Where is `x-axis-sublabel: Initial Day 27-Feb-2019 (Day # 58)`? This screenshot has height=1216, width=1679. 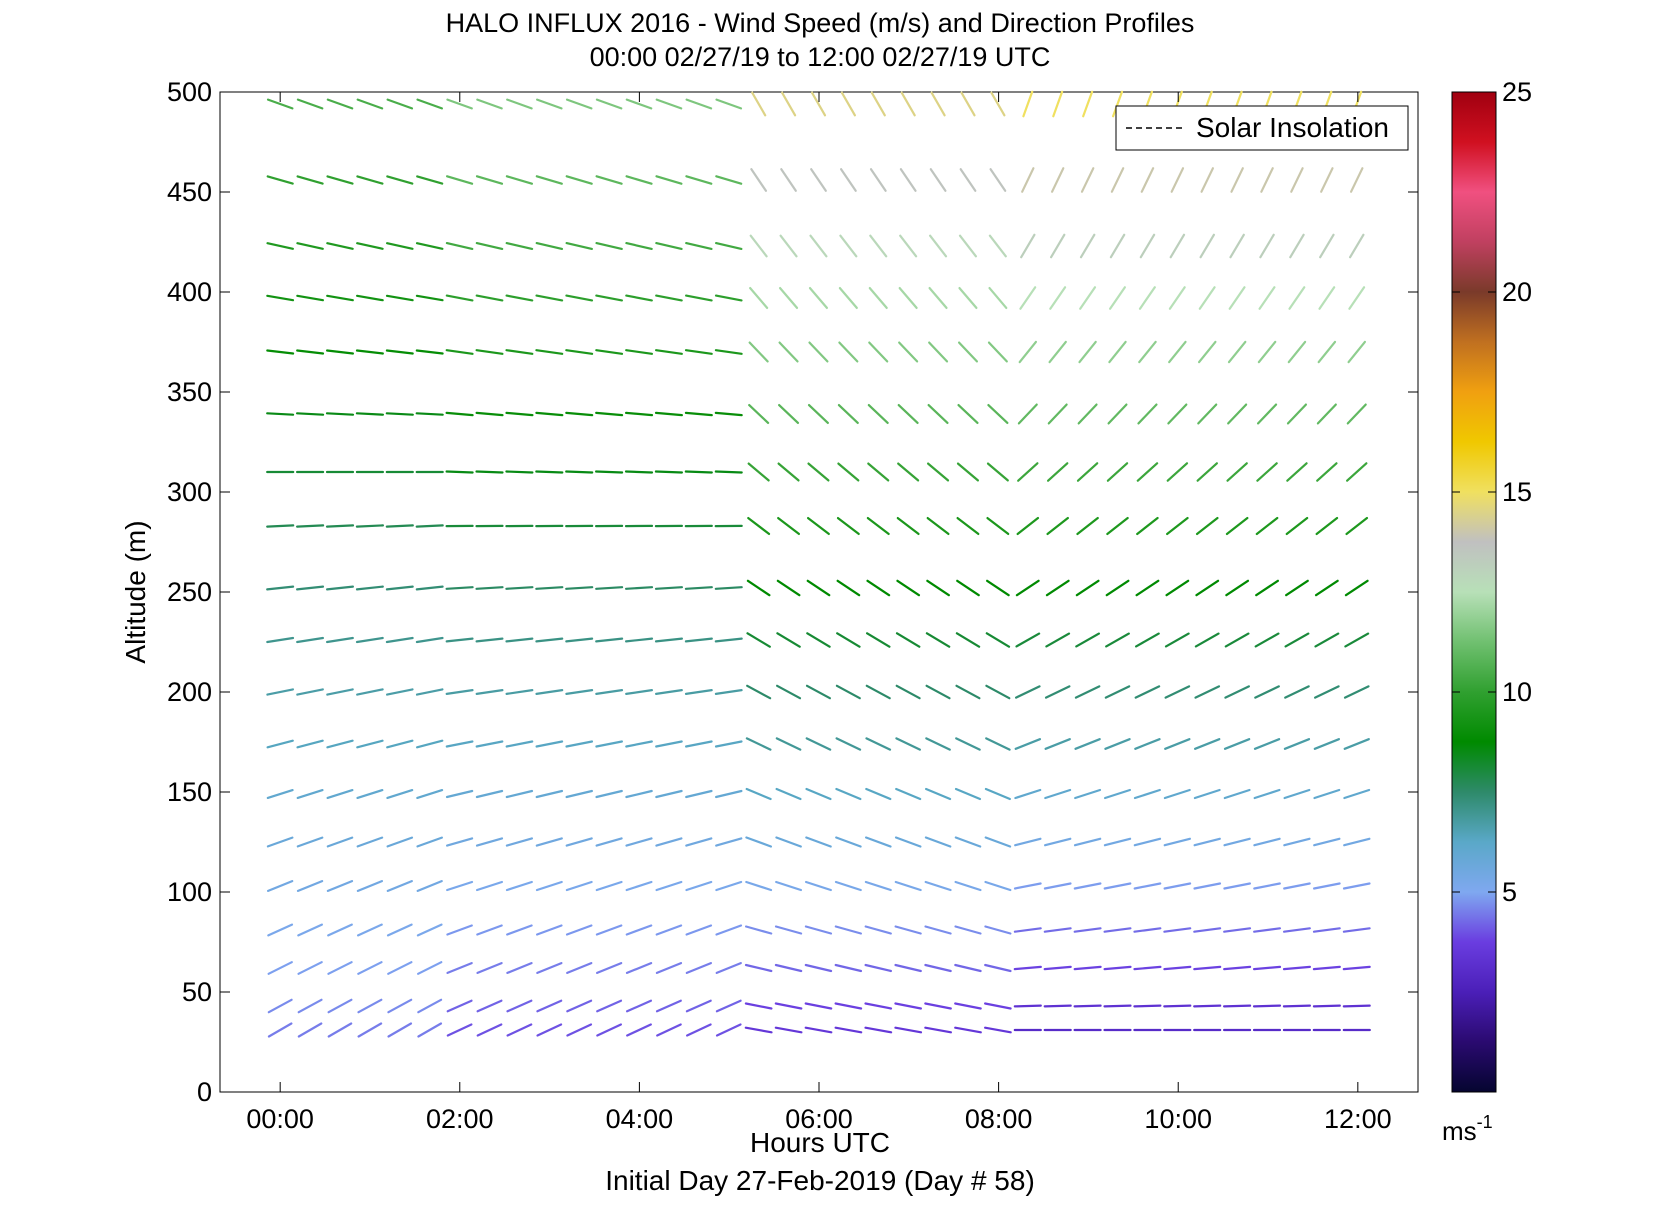
x-axis-sublabel: Initial Day 27-Feb-2019 (Day # 58) is located at coordinates (820, 1180).